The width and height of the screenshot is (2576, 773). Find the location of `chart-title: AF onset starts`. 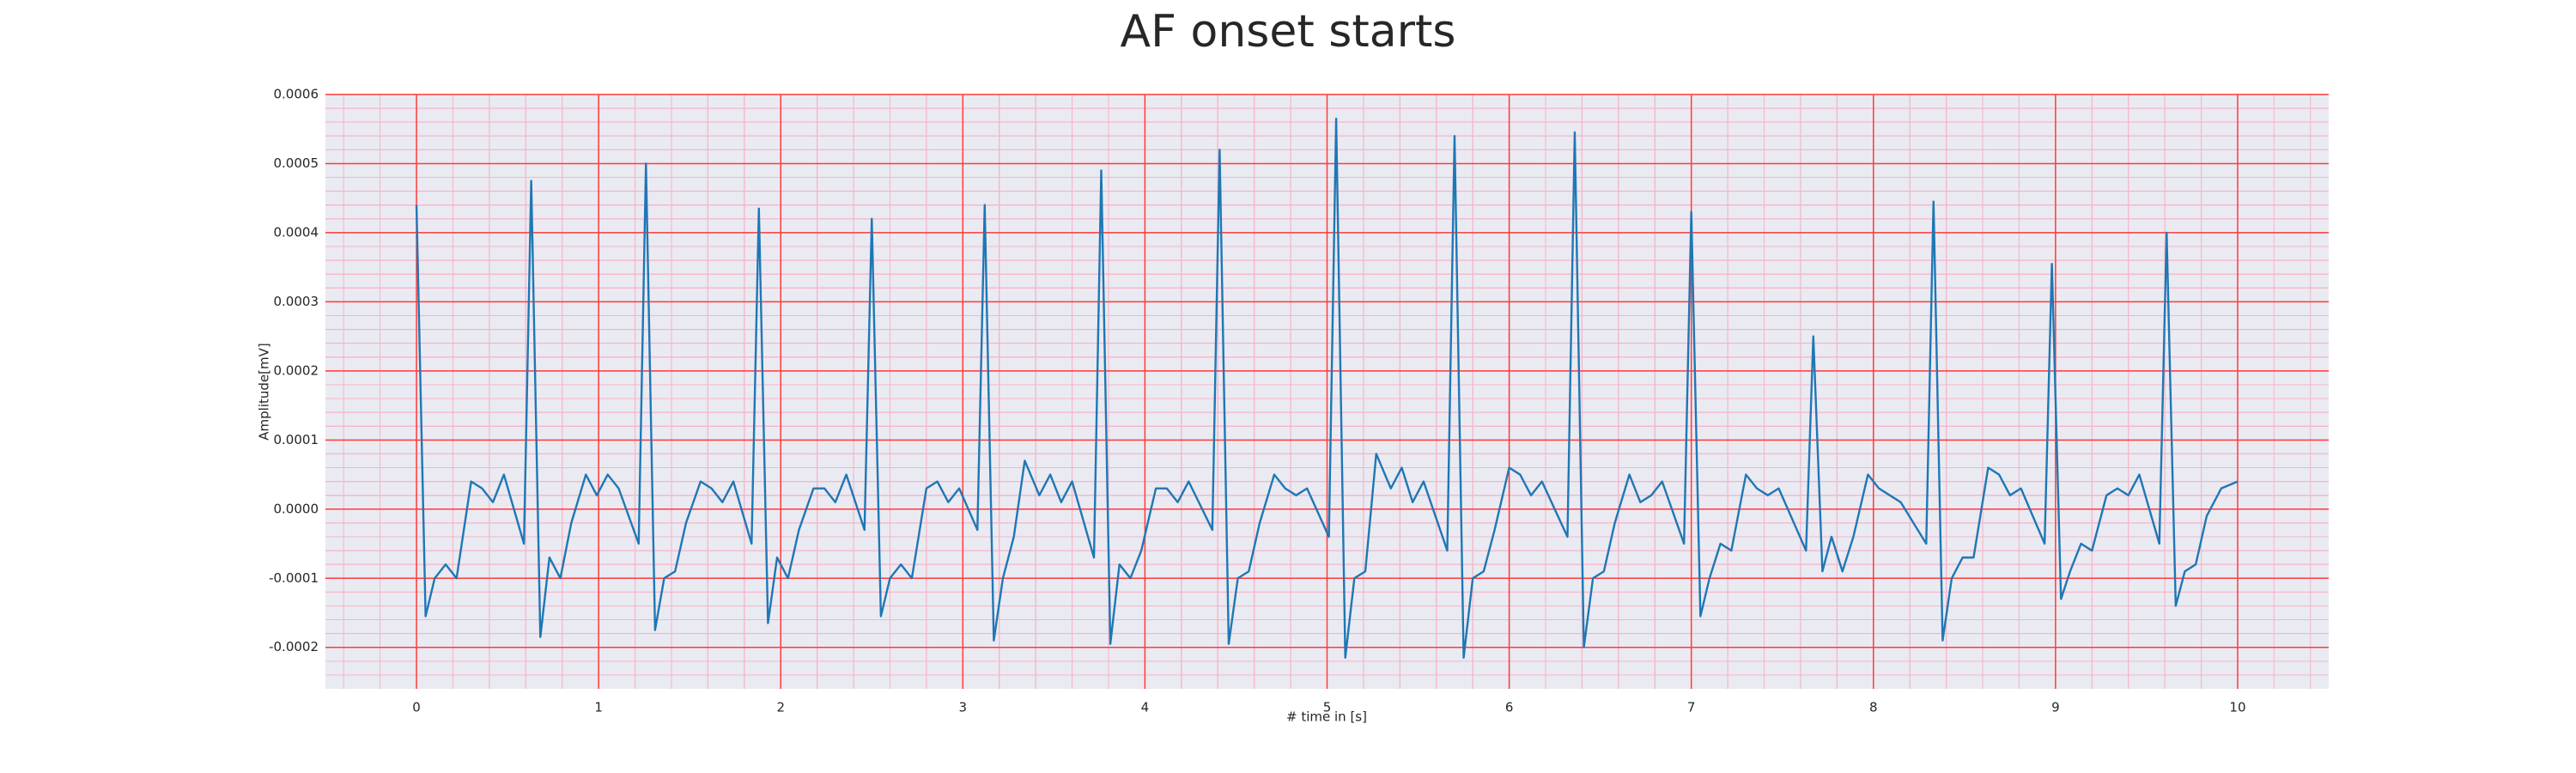

chart-title: AF onset starts is located at coordinates (1288, 32).